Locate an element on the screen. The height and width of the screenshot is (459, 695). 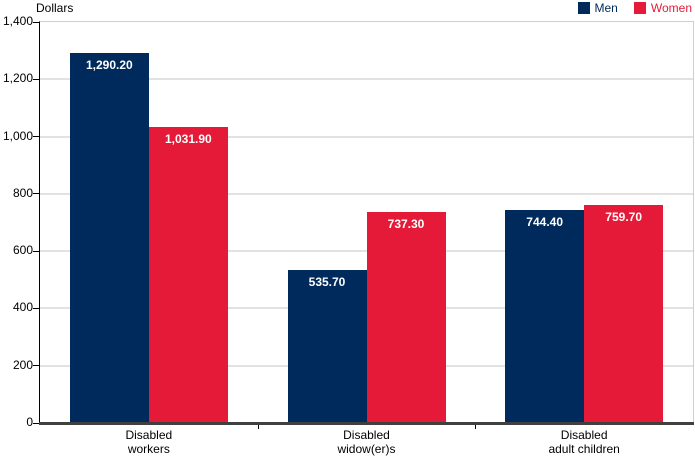
bar-value-label: 535.70 is located at coordinates (327, 281).